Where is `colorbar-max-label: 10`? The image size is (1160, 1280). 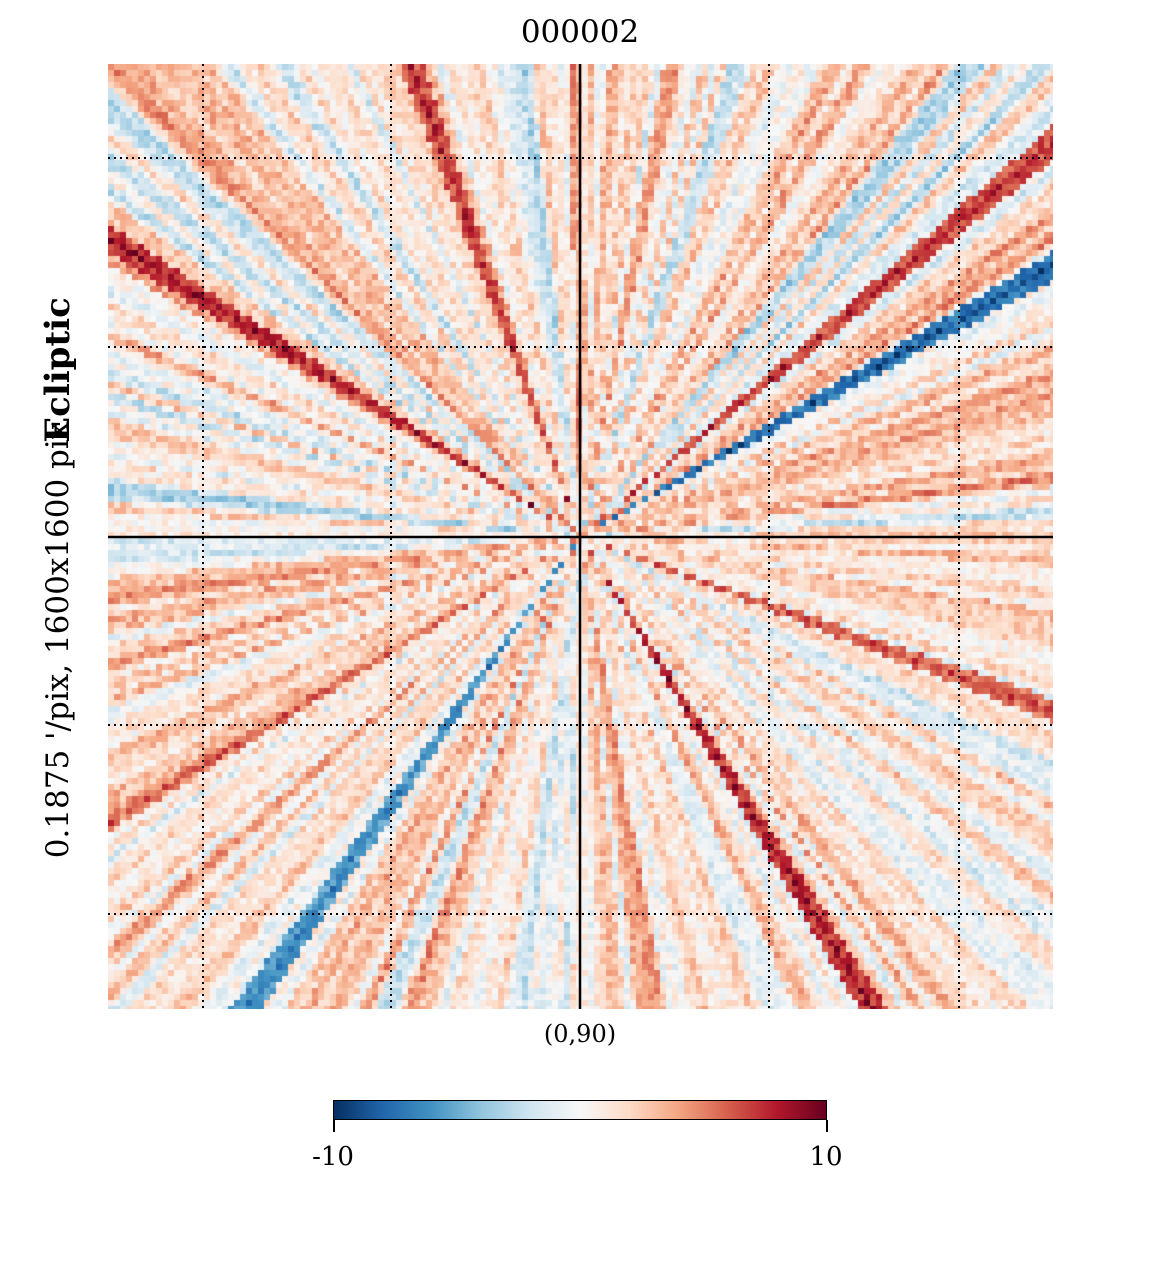 colorbar-max-label: 10 is located at coordinates (826, 1157).